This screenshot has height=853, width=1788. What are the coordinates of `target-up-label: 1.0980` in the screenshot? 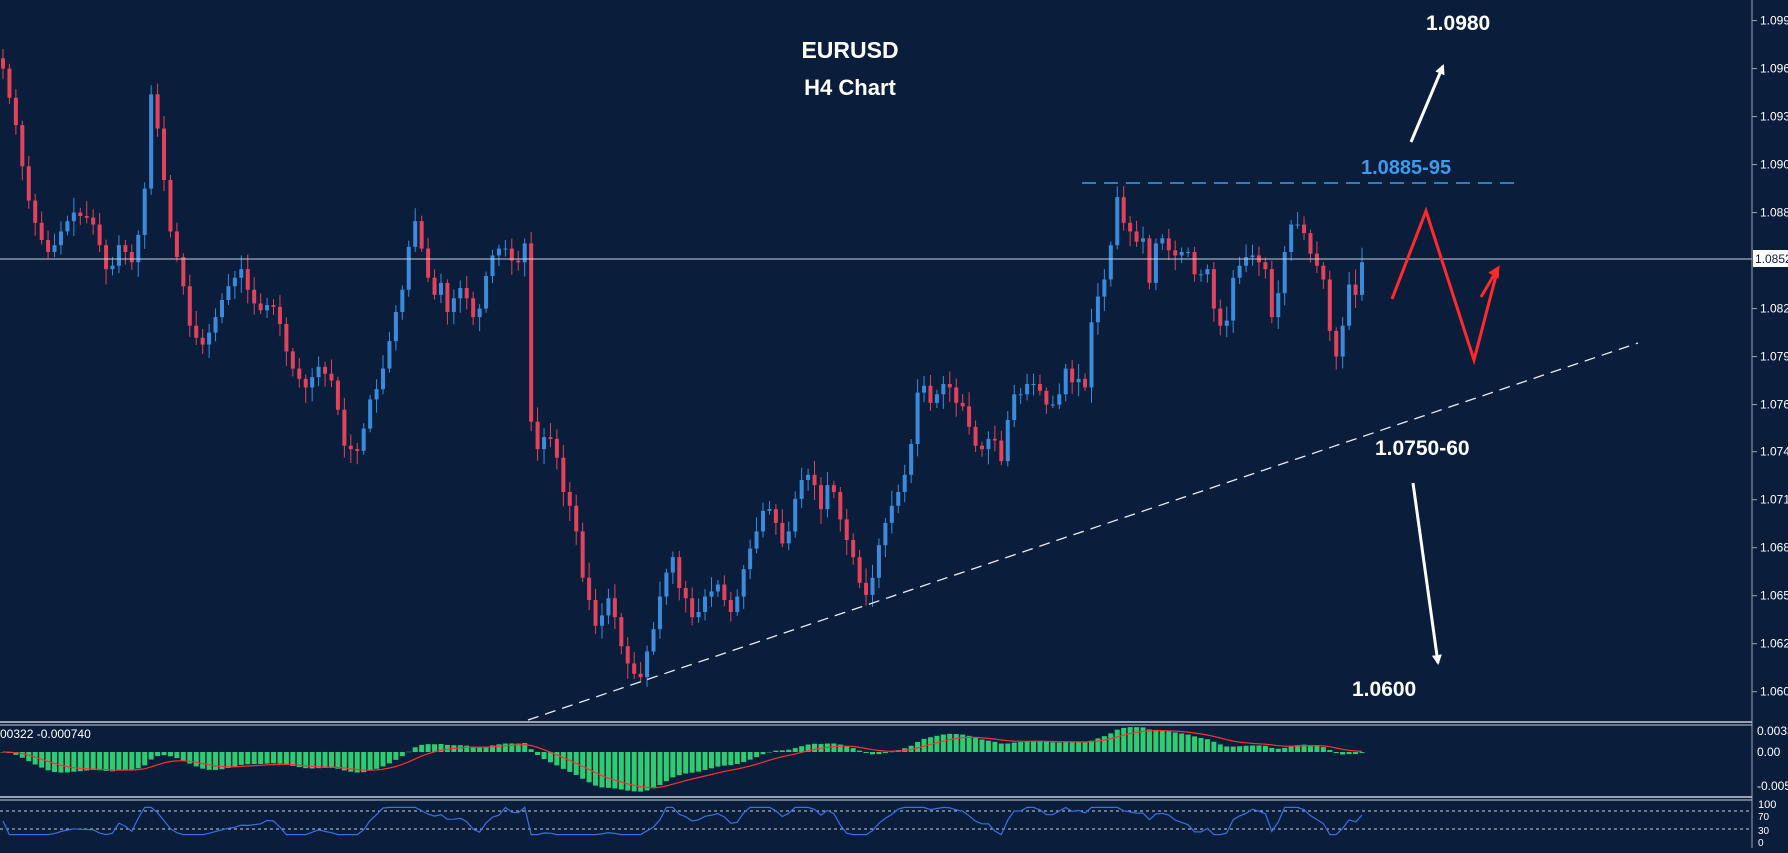 It's located at (1458, 23).